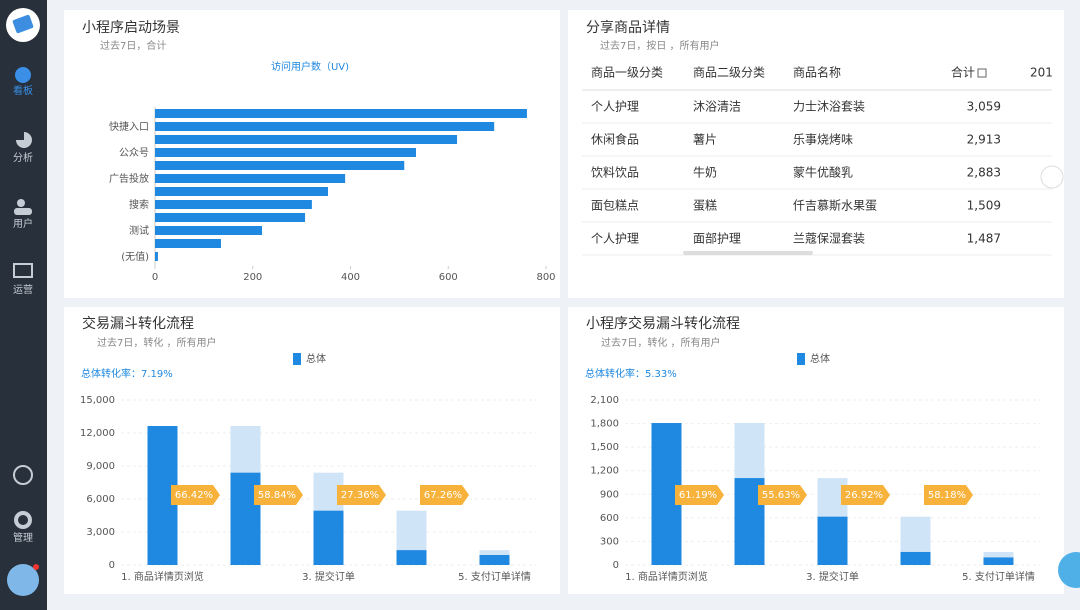 The height and width of the screenshot is (610, 1080). I want to click on table-cell: 兰蔻保湿套装, so click(829, 238).